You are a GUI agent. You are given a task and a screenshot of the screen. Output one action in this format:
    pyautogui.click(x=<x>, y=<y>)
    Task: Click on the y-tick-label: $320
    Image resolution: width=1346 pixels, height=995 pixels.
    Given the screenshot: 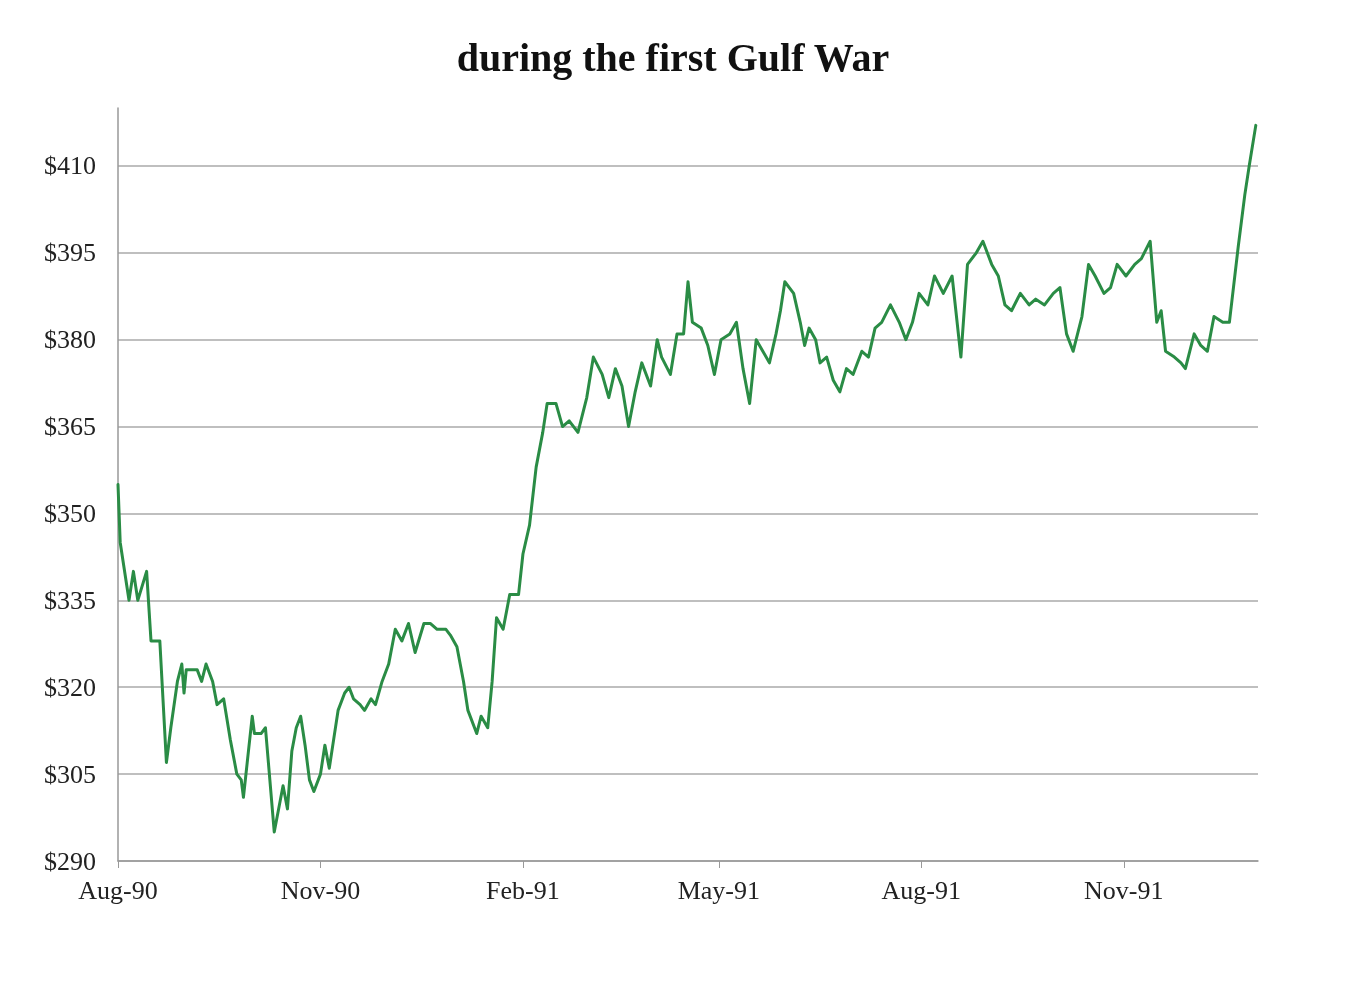 What is the action you would take?
    pyautogui.click(x=70, y=687)
    